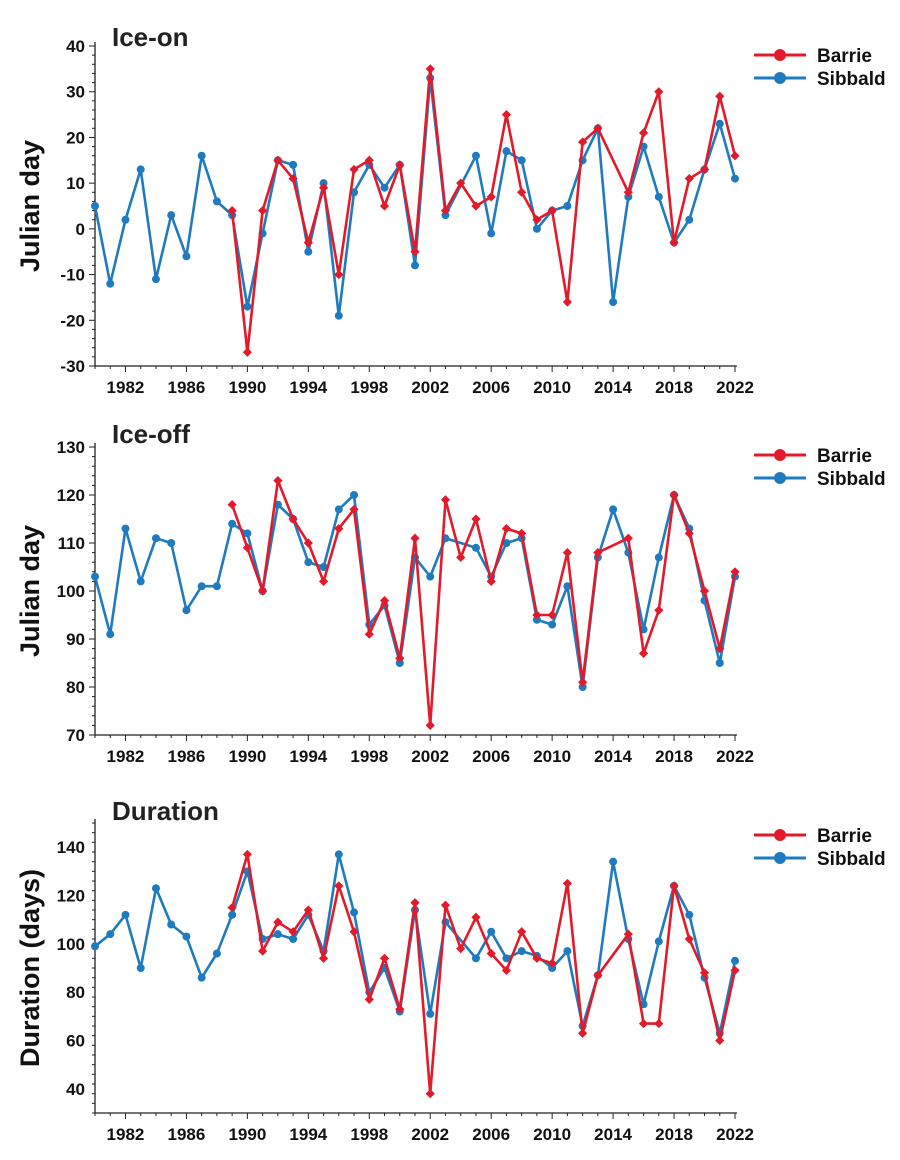 The image size is (900, 1160). Describe the element at coordinates (780, 478) in the screenshot. I see `legend-marker-sibbald` at that location.